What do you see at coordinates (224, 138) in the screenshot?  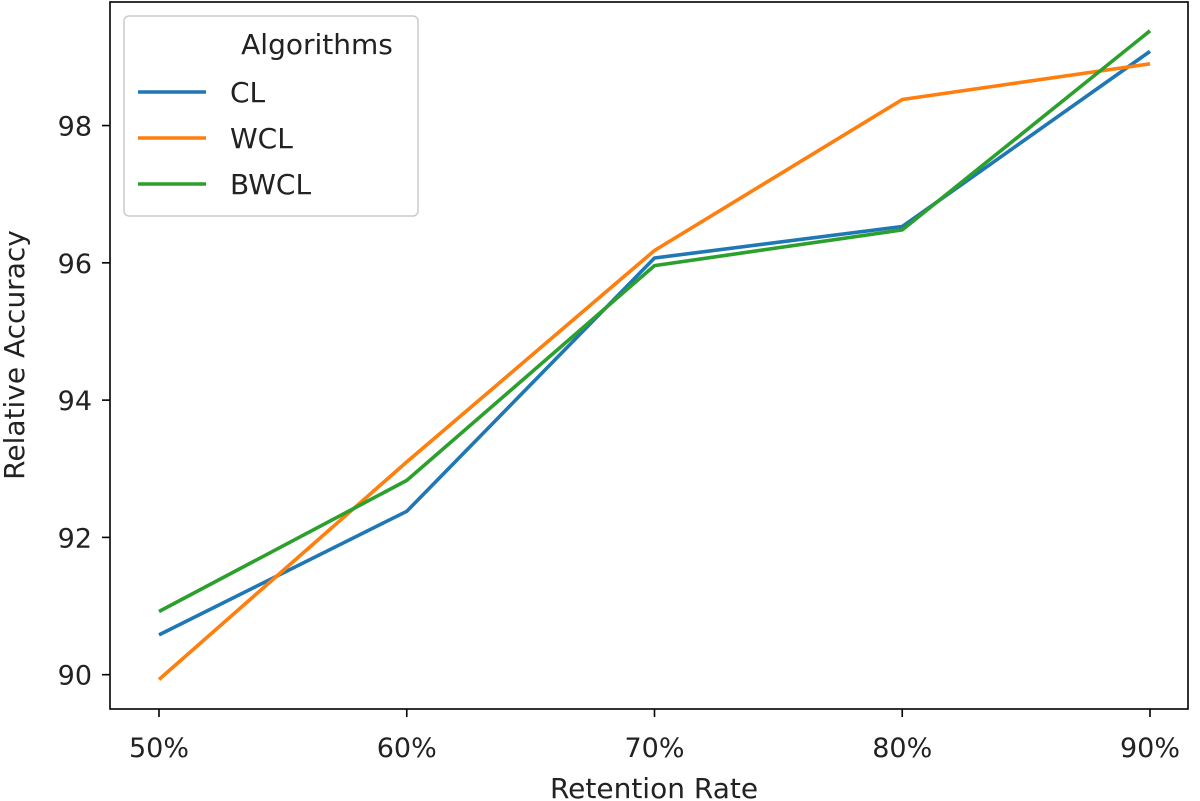 I see `legend-entries: CL WCL BWCL` at bounding box center [224, 138].